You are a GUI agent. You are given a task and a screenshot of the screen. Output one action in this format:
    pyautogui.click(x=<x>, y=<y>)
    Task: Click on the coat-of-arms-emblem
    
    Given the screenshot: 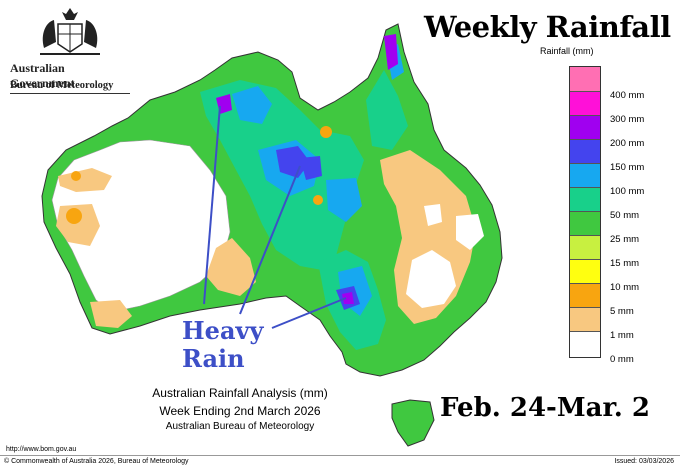 What is the action you would take?
    pyautogui.click(x=70, y=31)
    